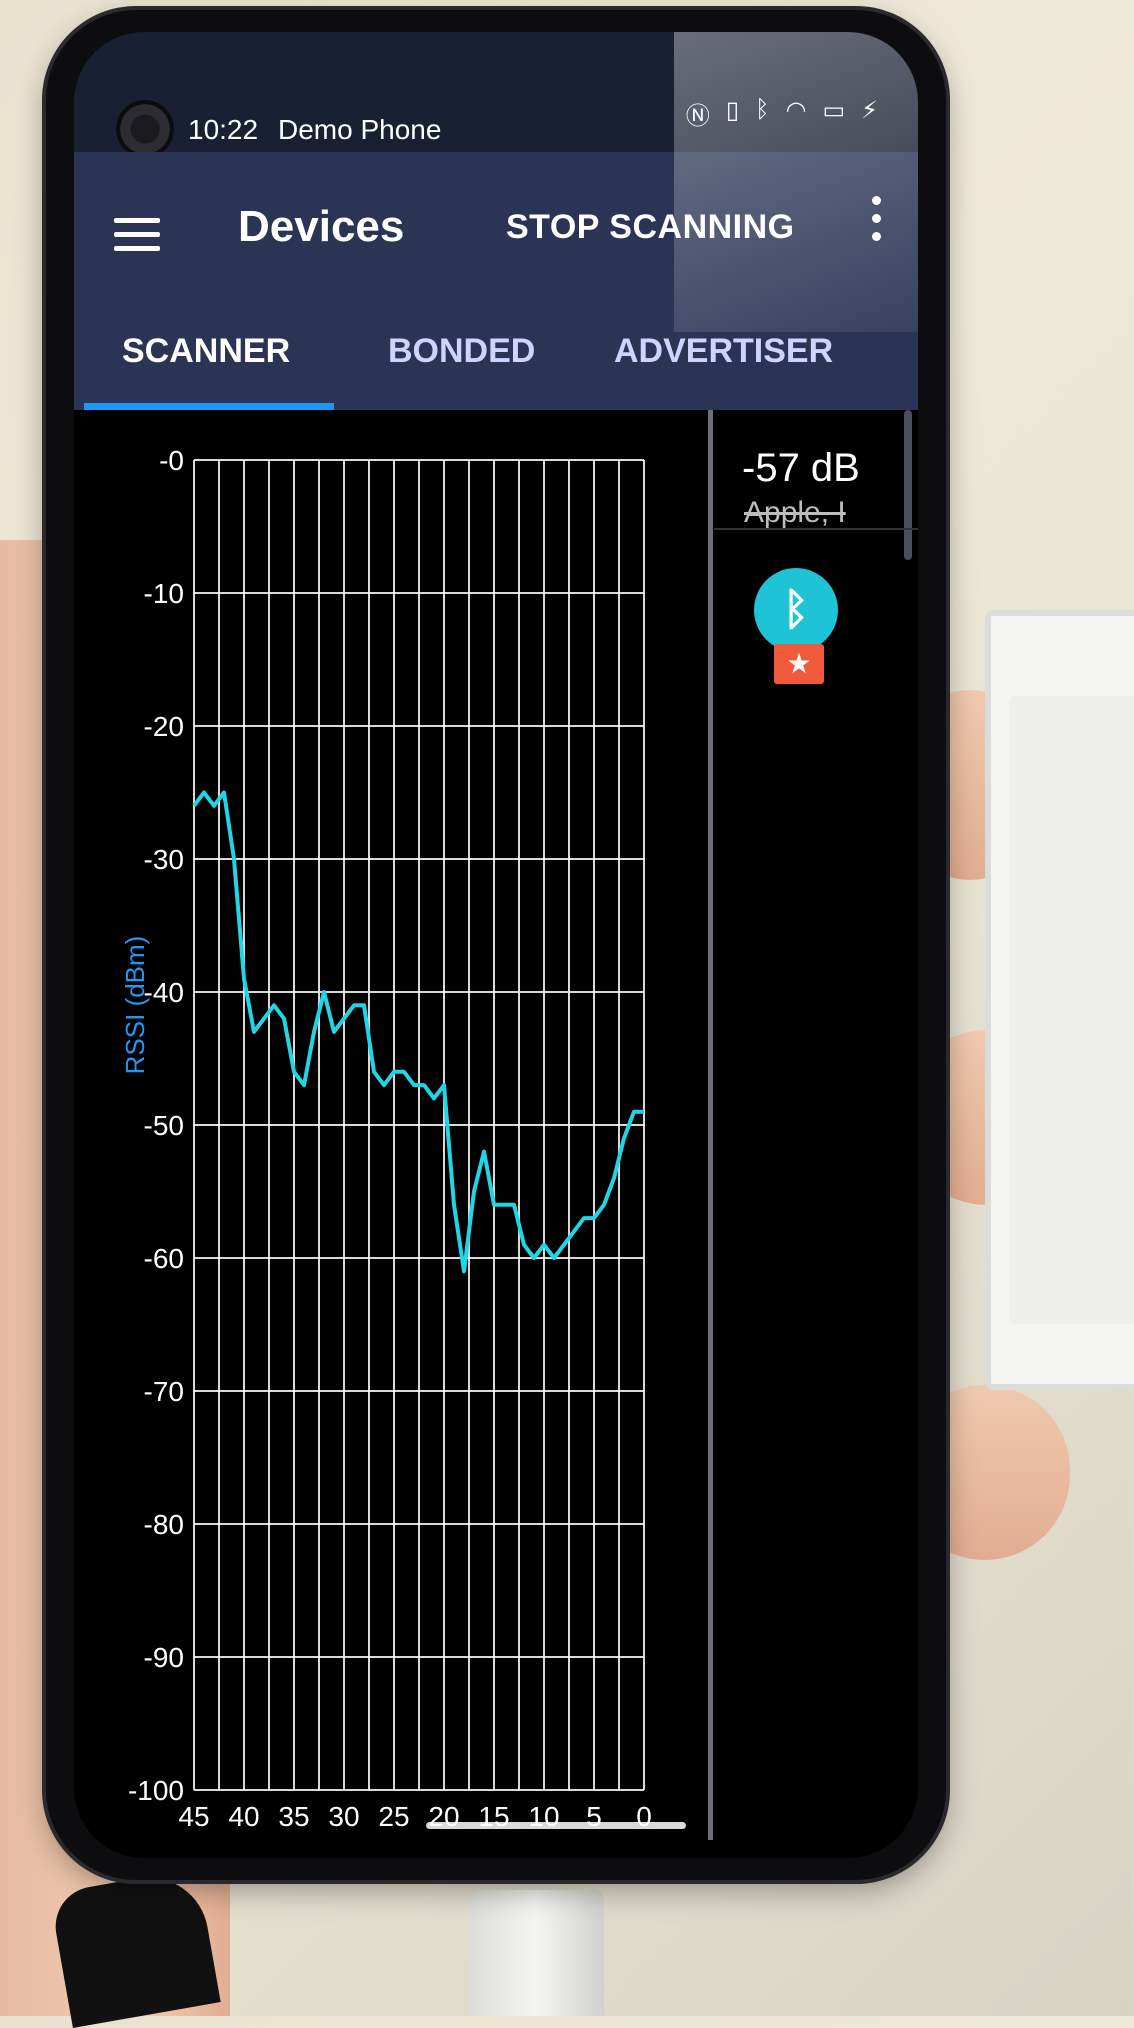 The height and width of the screenshot is (2028, 1134). What do you see at coordinates (650, 227) in the screenshot?
I see `stop-scanning-button: STOP SCANNING` at bounding box center [650, 227].